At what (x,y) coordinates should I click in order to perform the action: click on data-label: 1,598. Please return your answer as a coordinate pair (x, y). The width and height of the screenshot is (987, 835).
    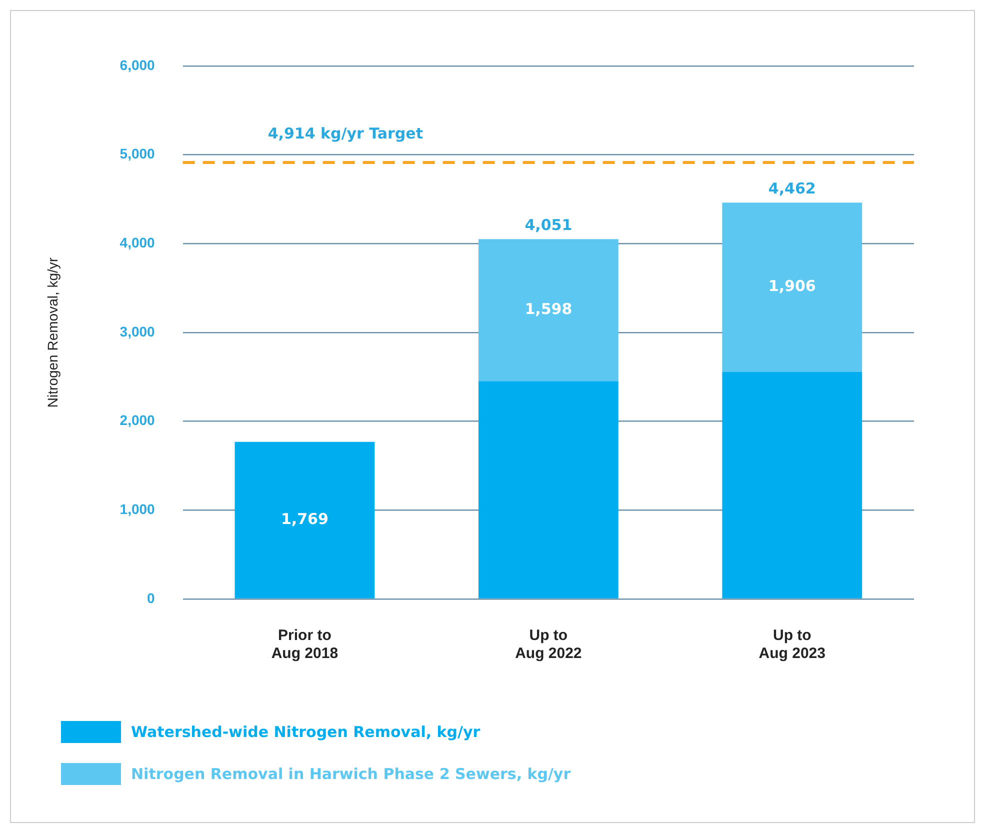
    Looking at the image, I should click on (548, 309).